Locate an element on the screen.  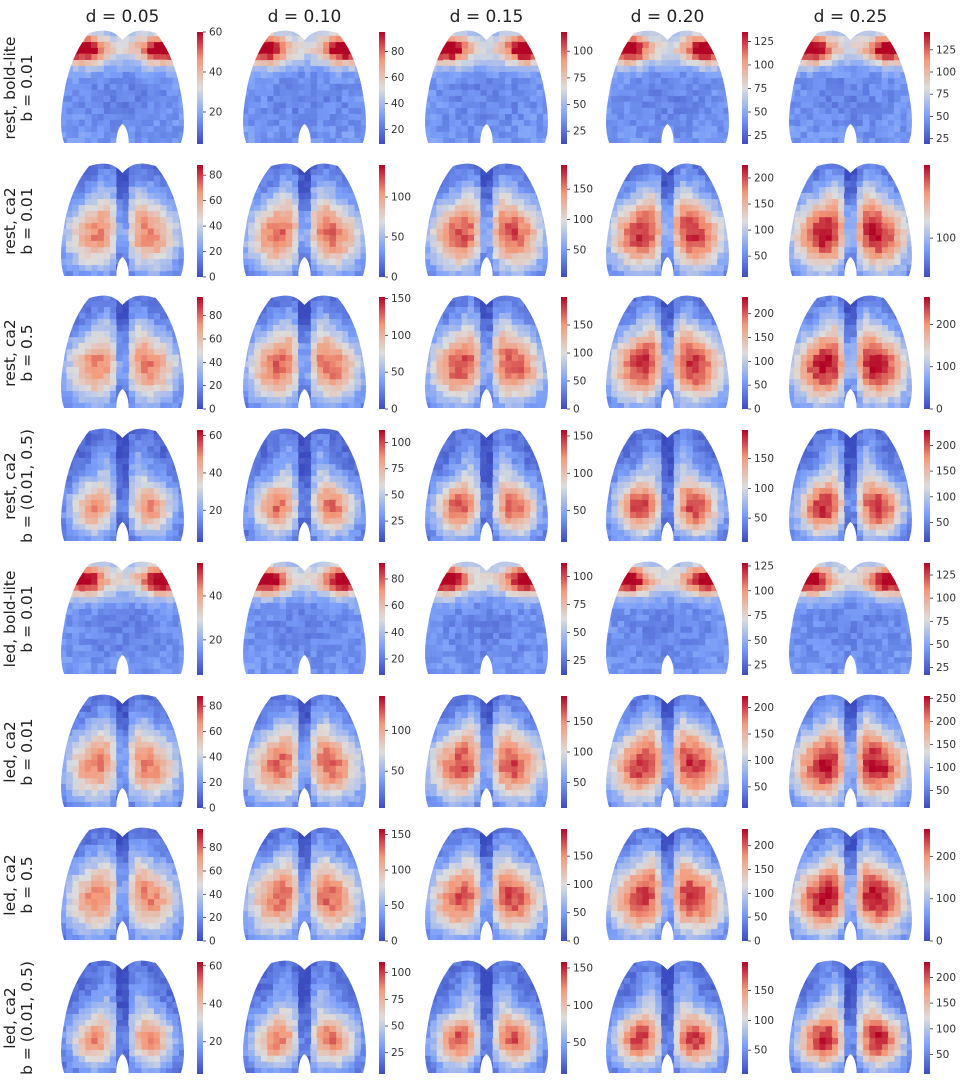
colorbar-tick-label: 40 is located at coordinates (215, 363).